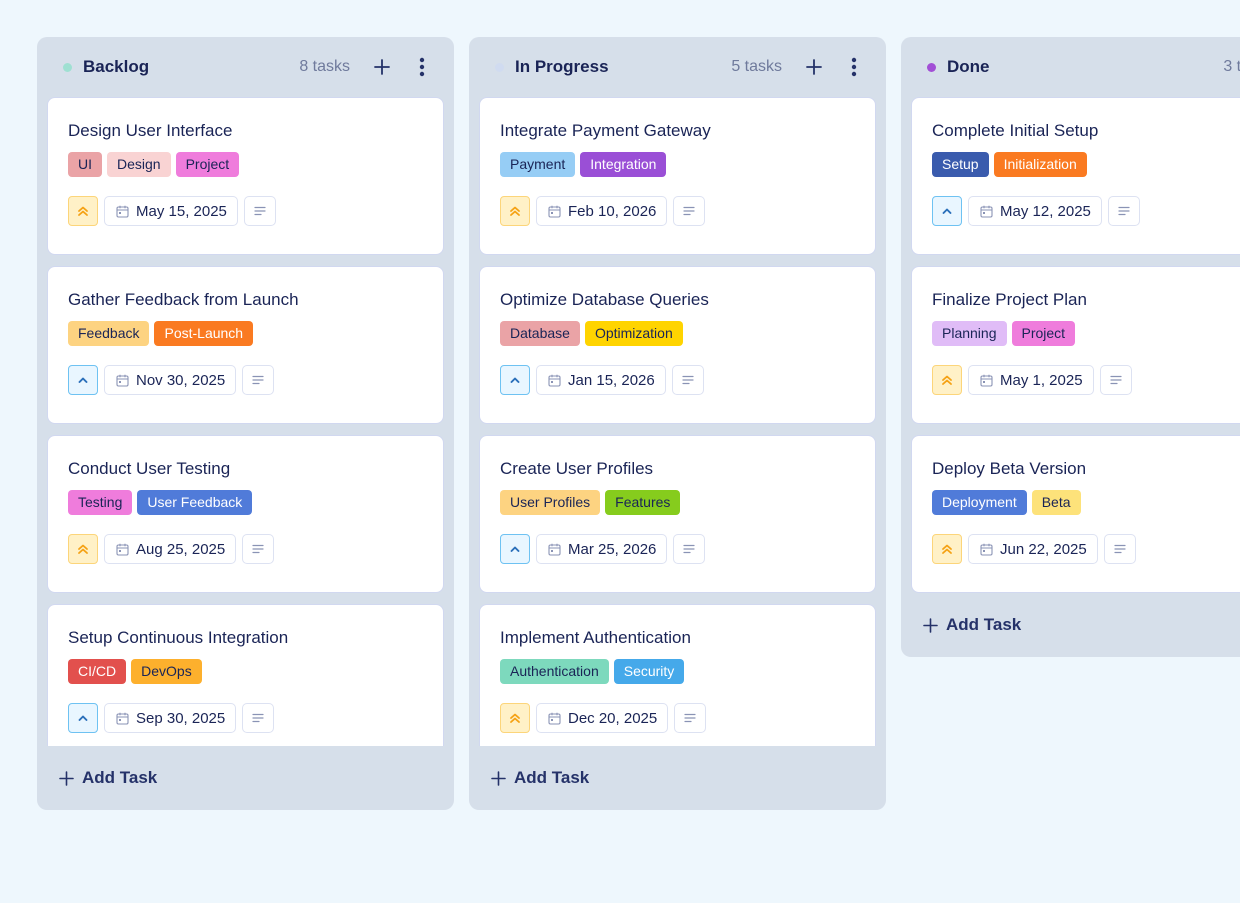  What do you see at coordinates (1086, 502) in the screenshot?
I see `task-tags: Deployment Beta` at bounding box center [1086, 502].